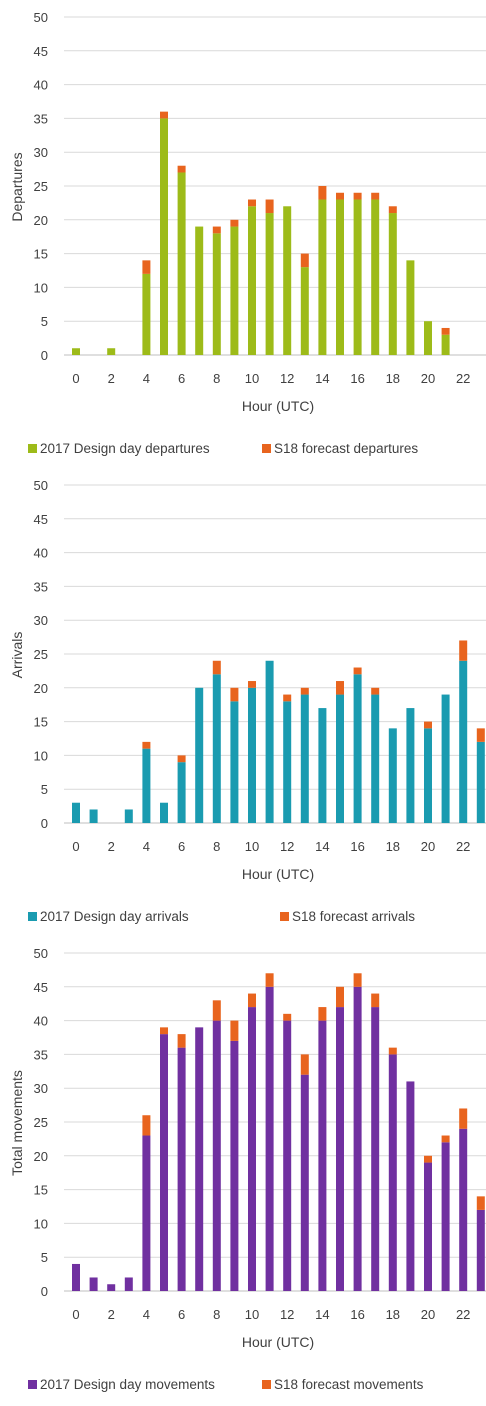 The image size is (486, 1406). Describe the element at coordinates (41, 586) in the screenshot. I see `arrivals-y-tick-label: 35` at that location.